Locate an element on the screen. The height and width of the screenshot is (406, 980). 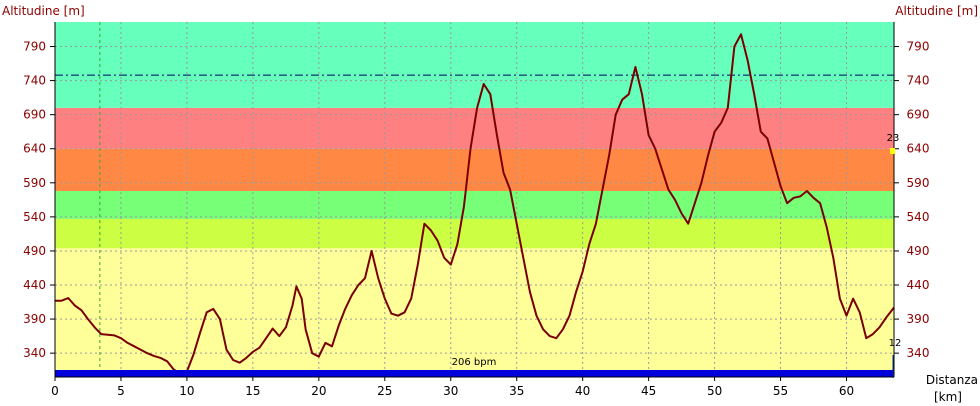
y-tick-left-540: 540 is located at coordinates (34, 217).